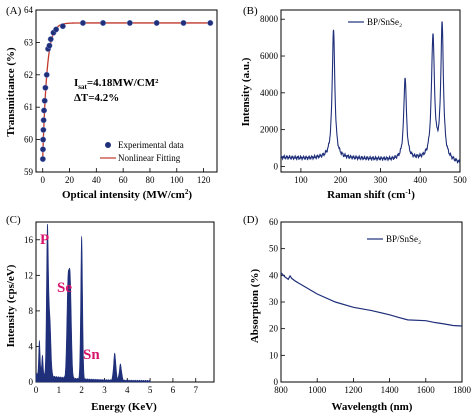 This screenshot has height=416, width=474. I want to click on panel-0-xtick-label: 20, so click(70, 180).